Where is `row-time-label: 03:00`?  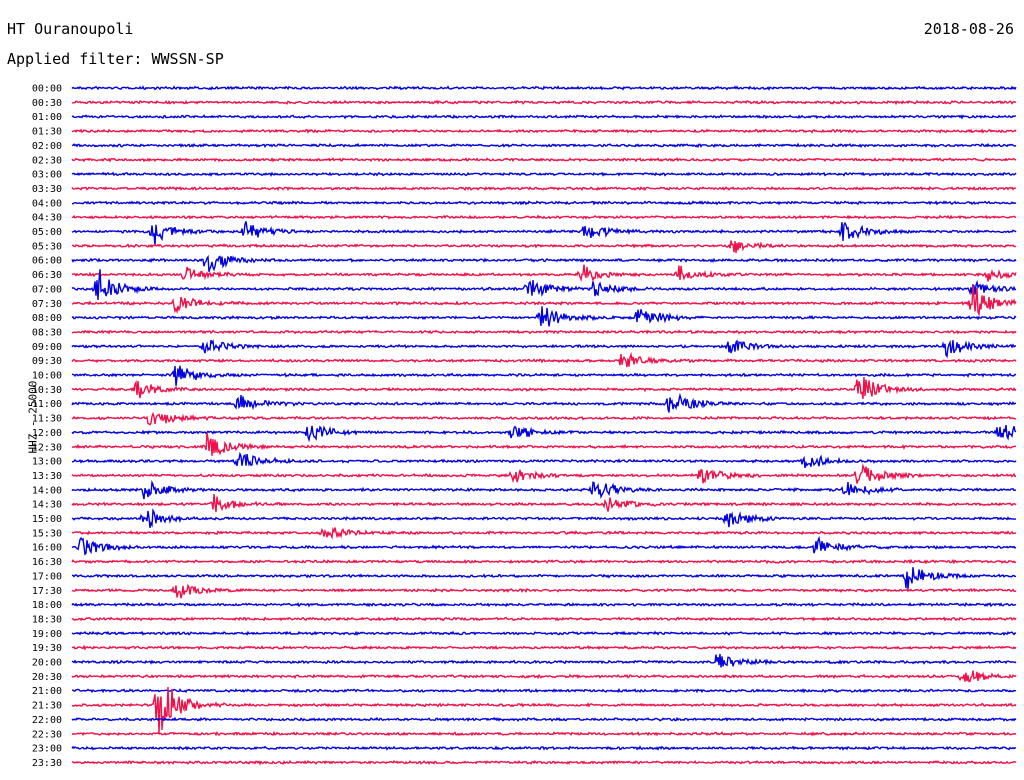
row-time-label: 03:00 is located at coordinates (47, 175).